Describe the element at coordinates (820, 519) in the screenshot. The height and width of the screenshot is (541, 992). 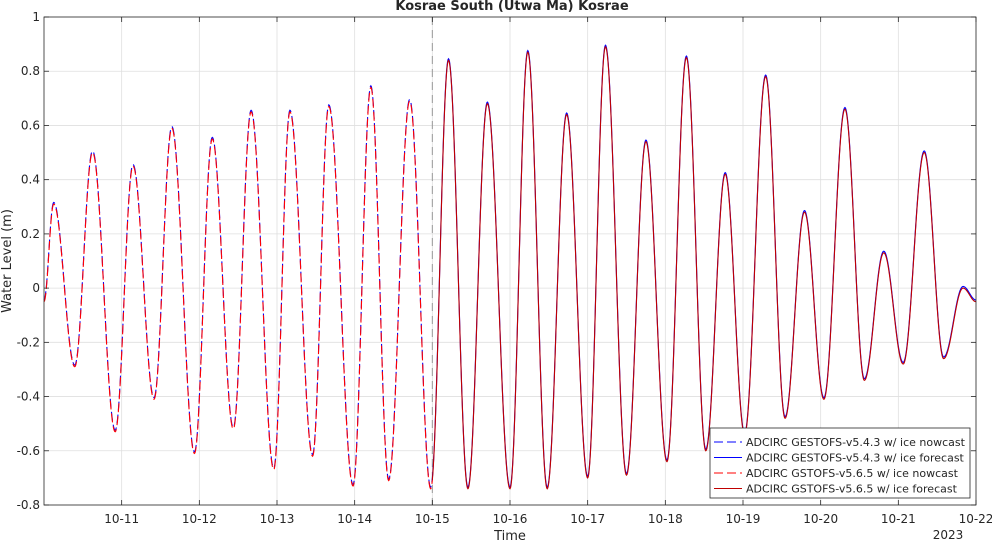
I see `x-tick-label: 10-20` at that location.